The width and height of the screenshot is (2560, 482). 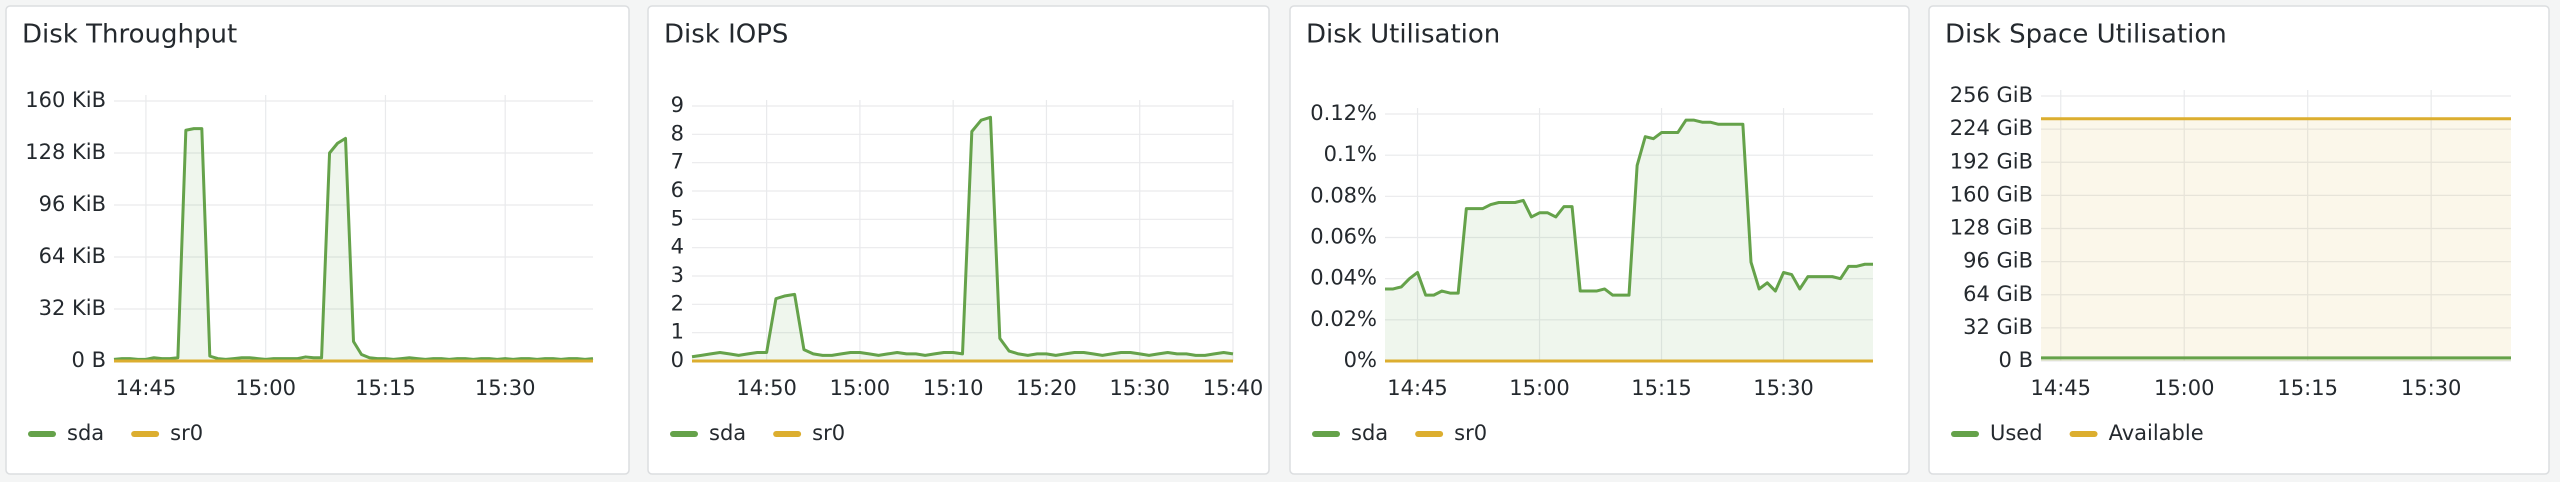 What do you see at coordinates (1991, 194) in the screenshot?
I see `y-tick-label: 160 GiB` at bounding box center [1991, 194].